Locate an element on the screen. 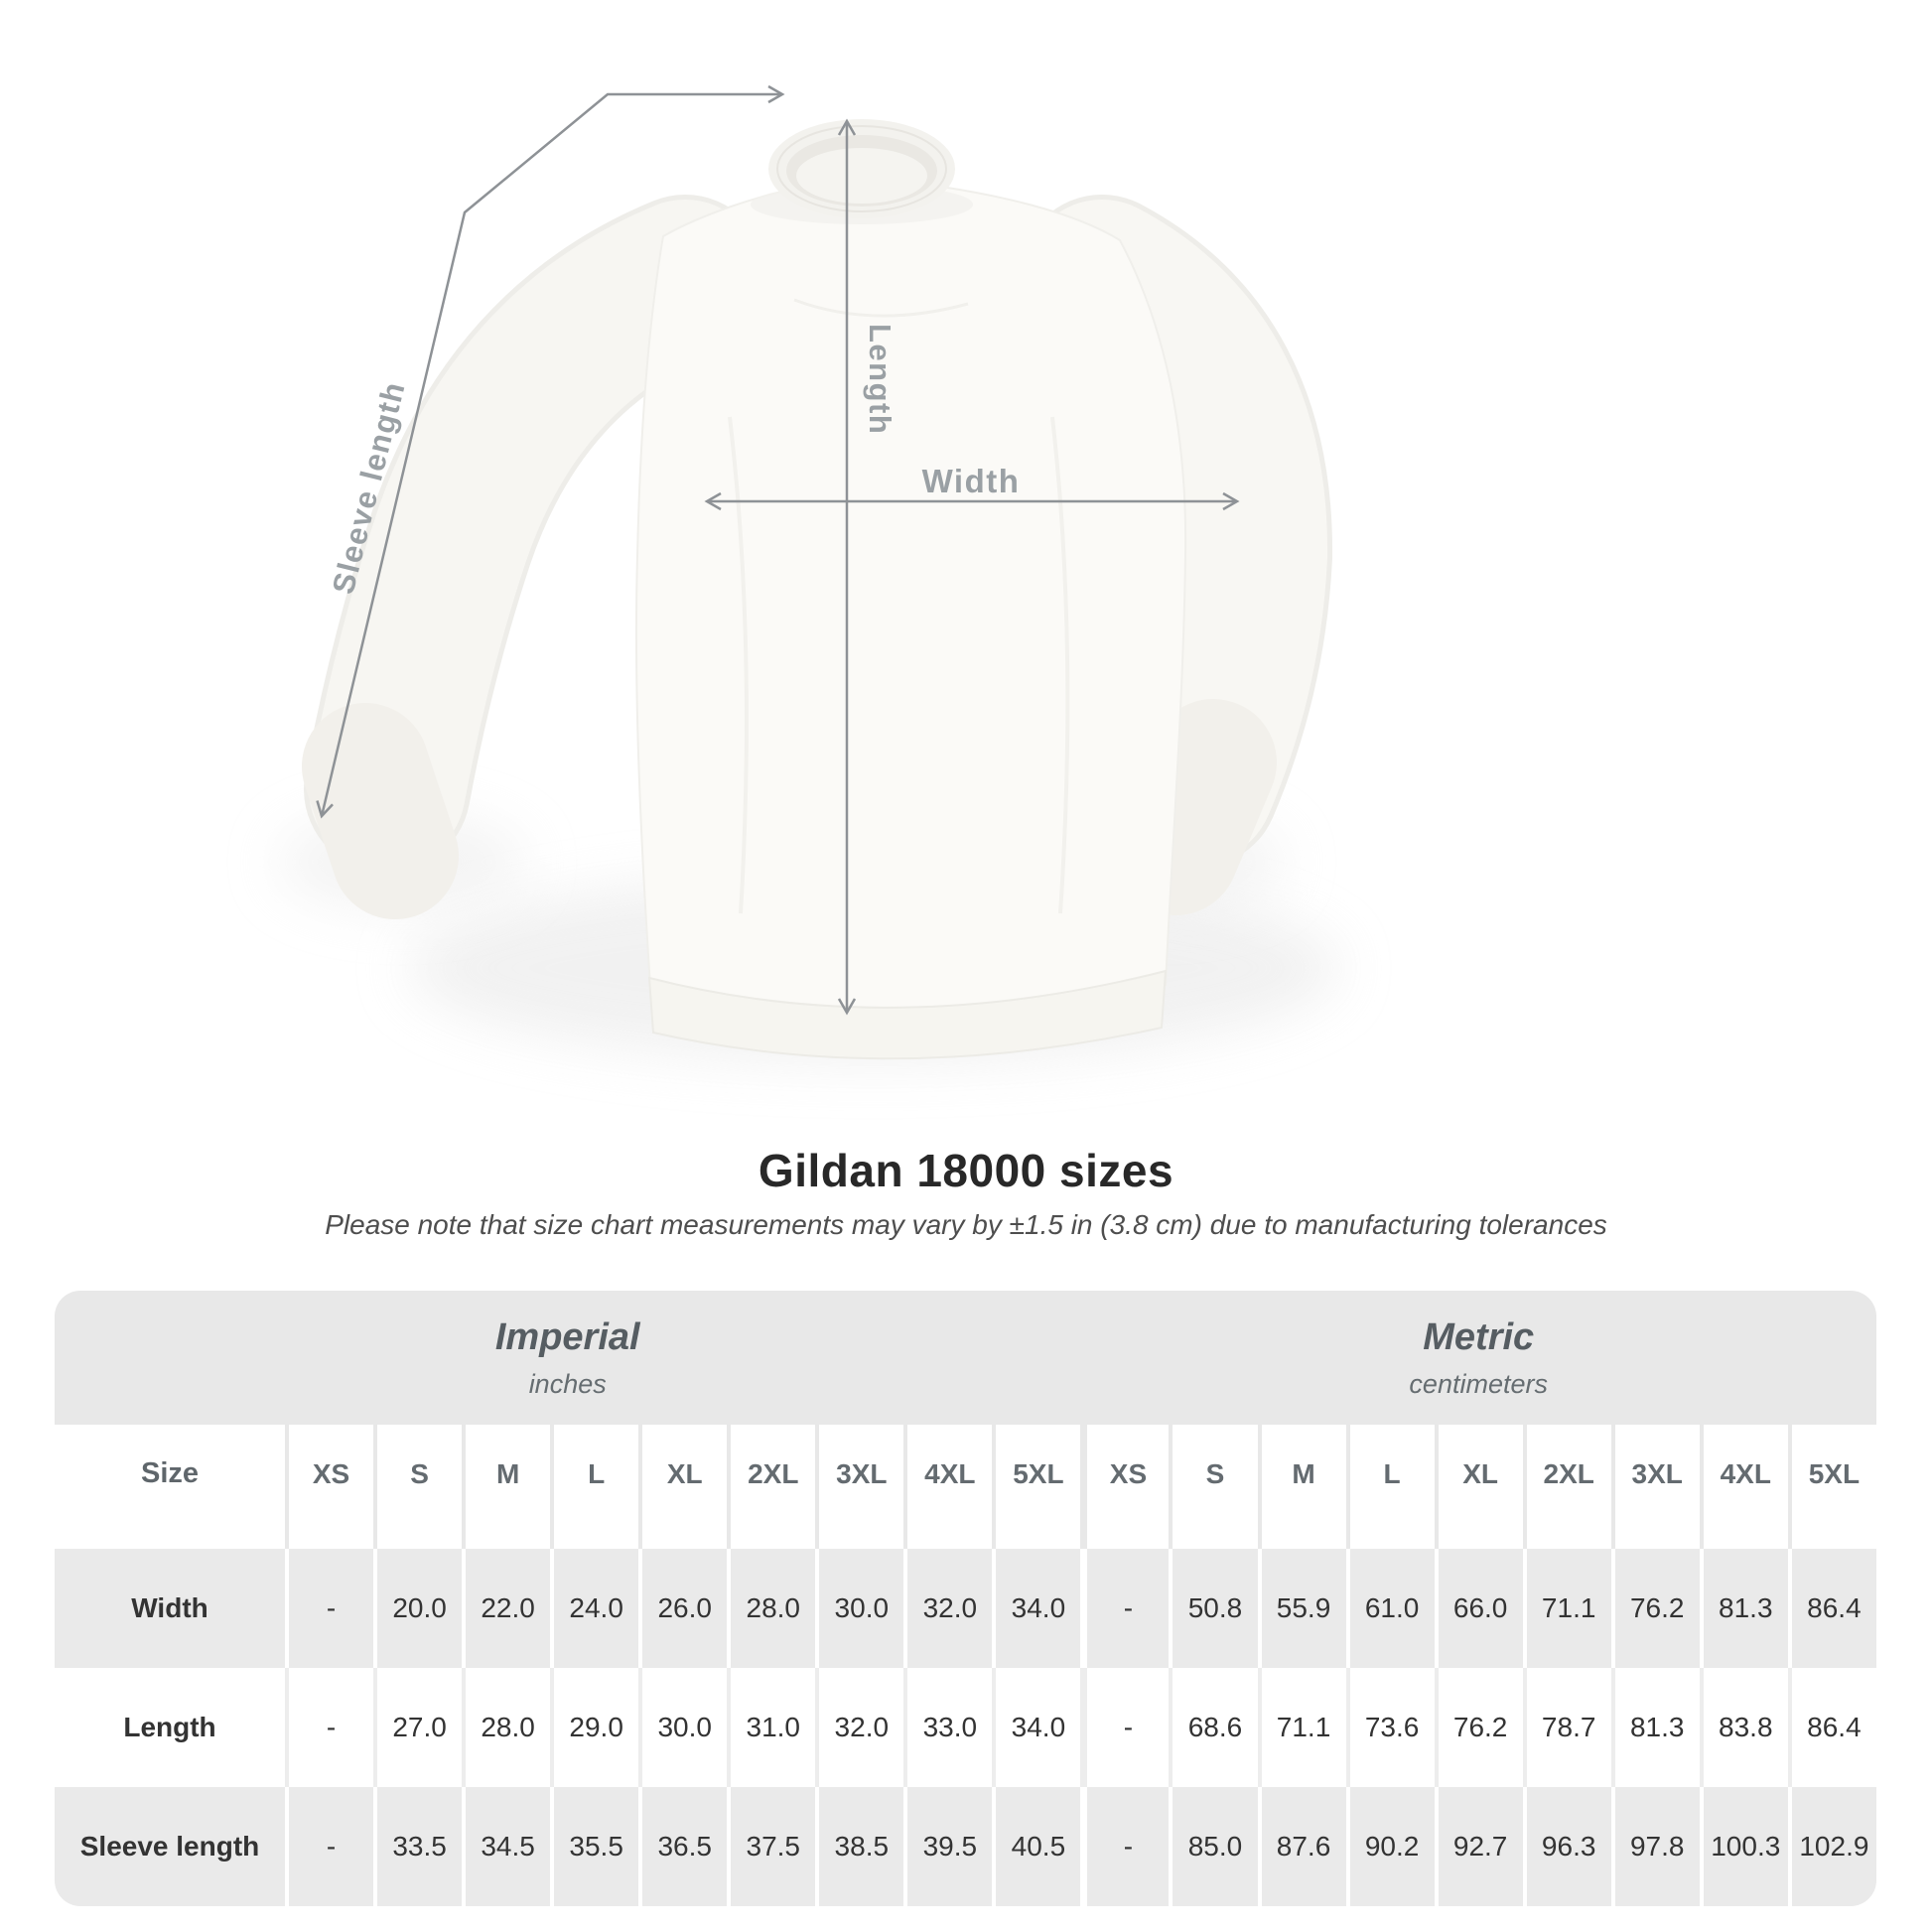  table-cell: 97.8 is located at coordinates (1655, 1847).